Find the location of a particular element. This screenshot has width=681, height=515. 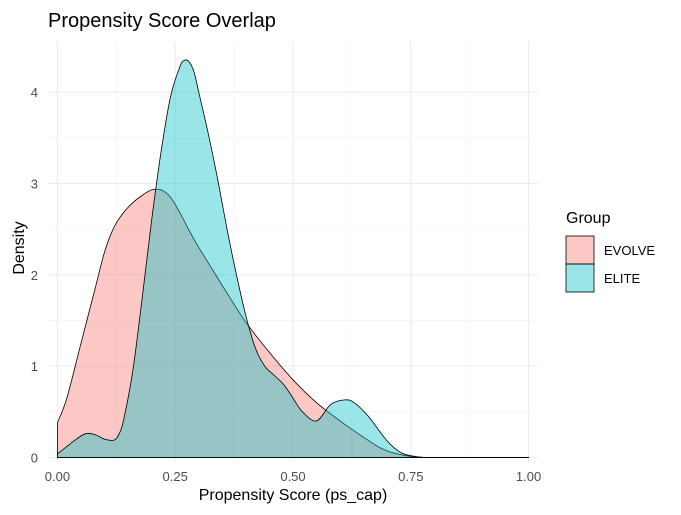

x-axis-ticks: 0.00 0.25 0.50 0.75 1.00 is located at coordinates (293, 476).